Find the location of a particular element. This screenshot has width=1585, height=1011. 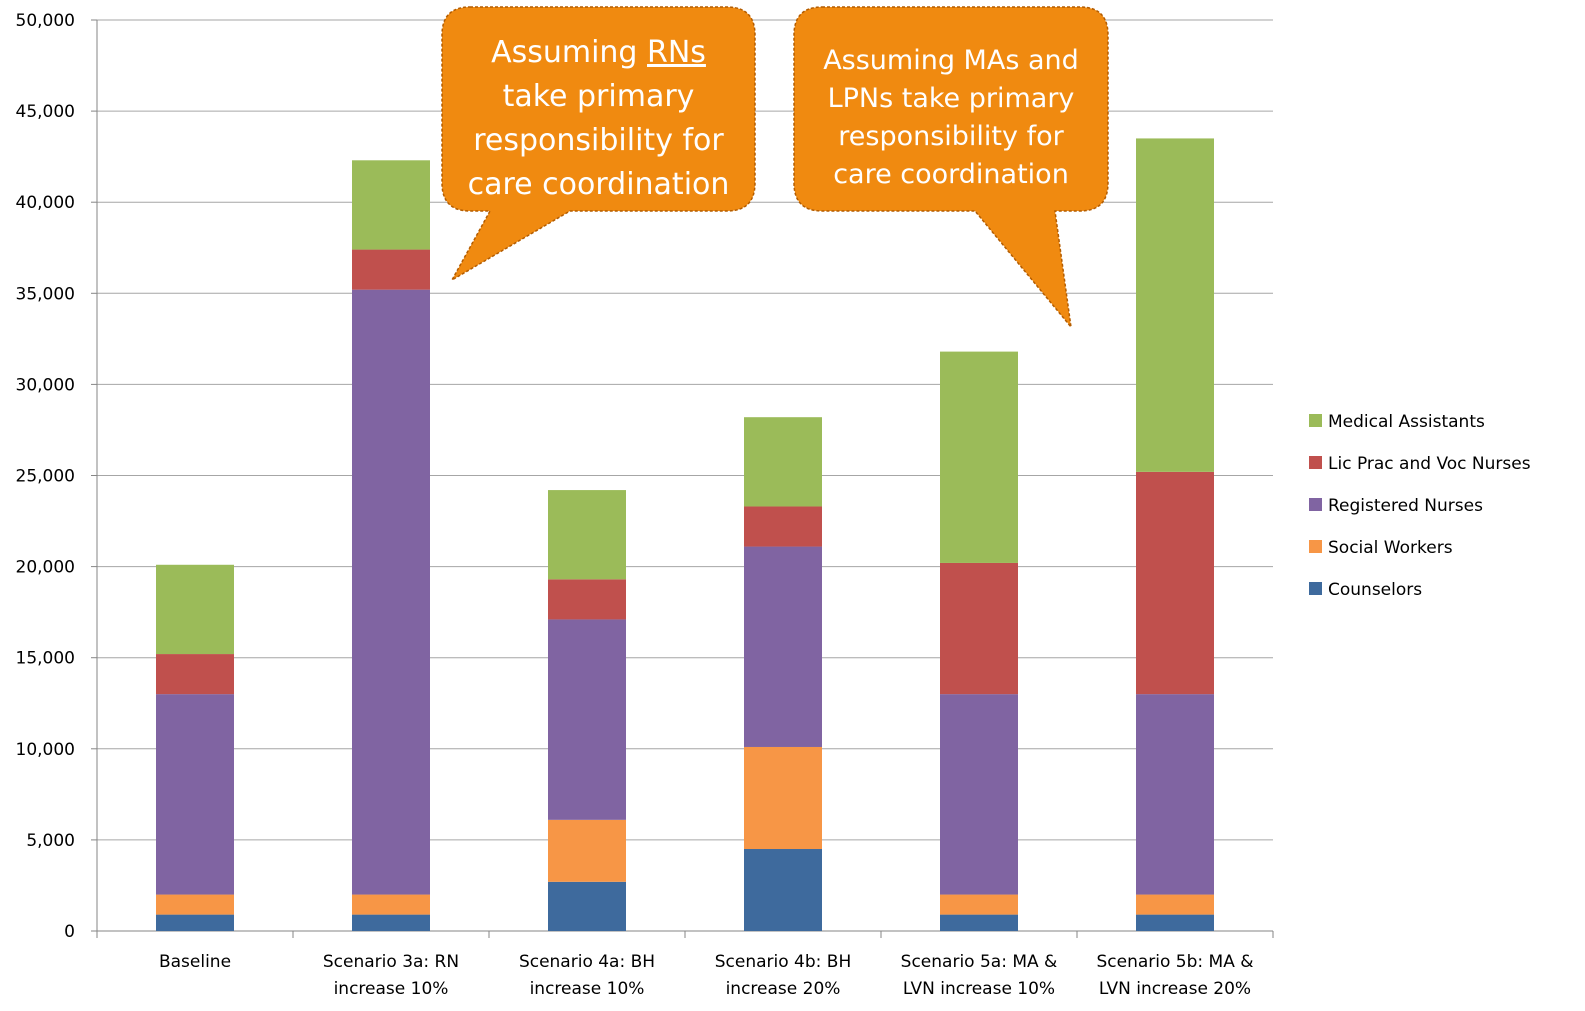

legend-swatch-social-workers is located at coordinates (1315, 546).